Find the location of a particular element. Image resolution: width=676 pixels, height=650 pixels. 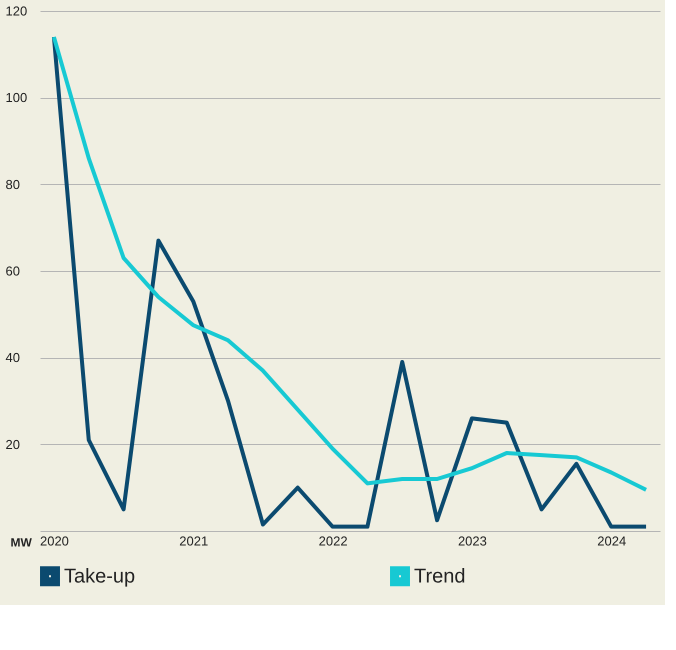

legend-label: Take-up is located at coordinates (100, 576).